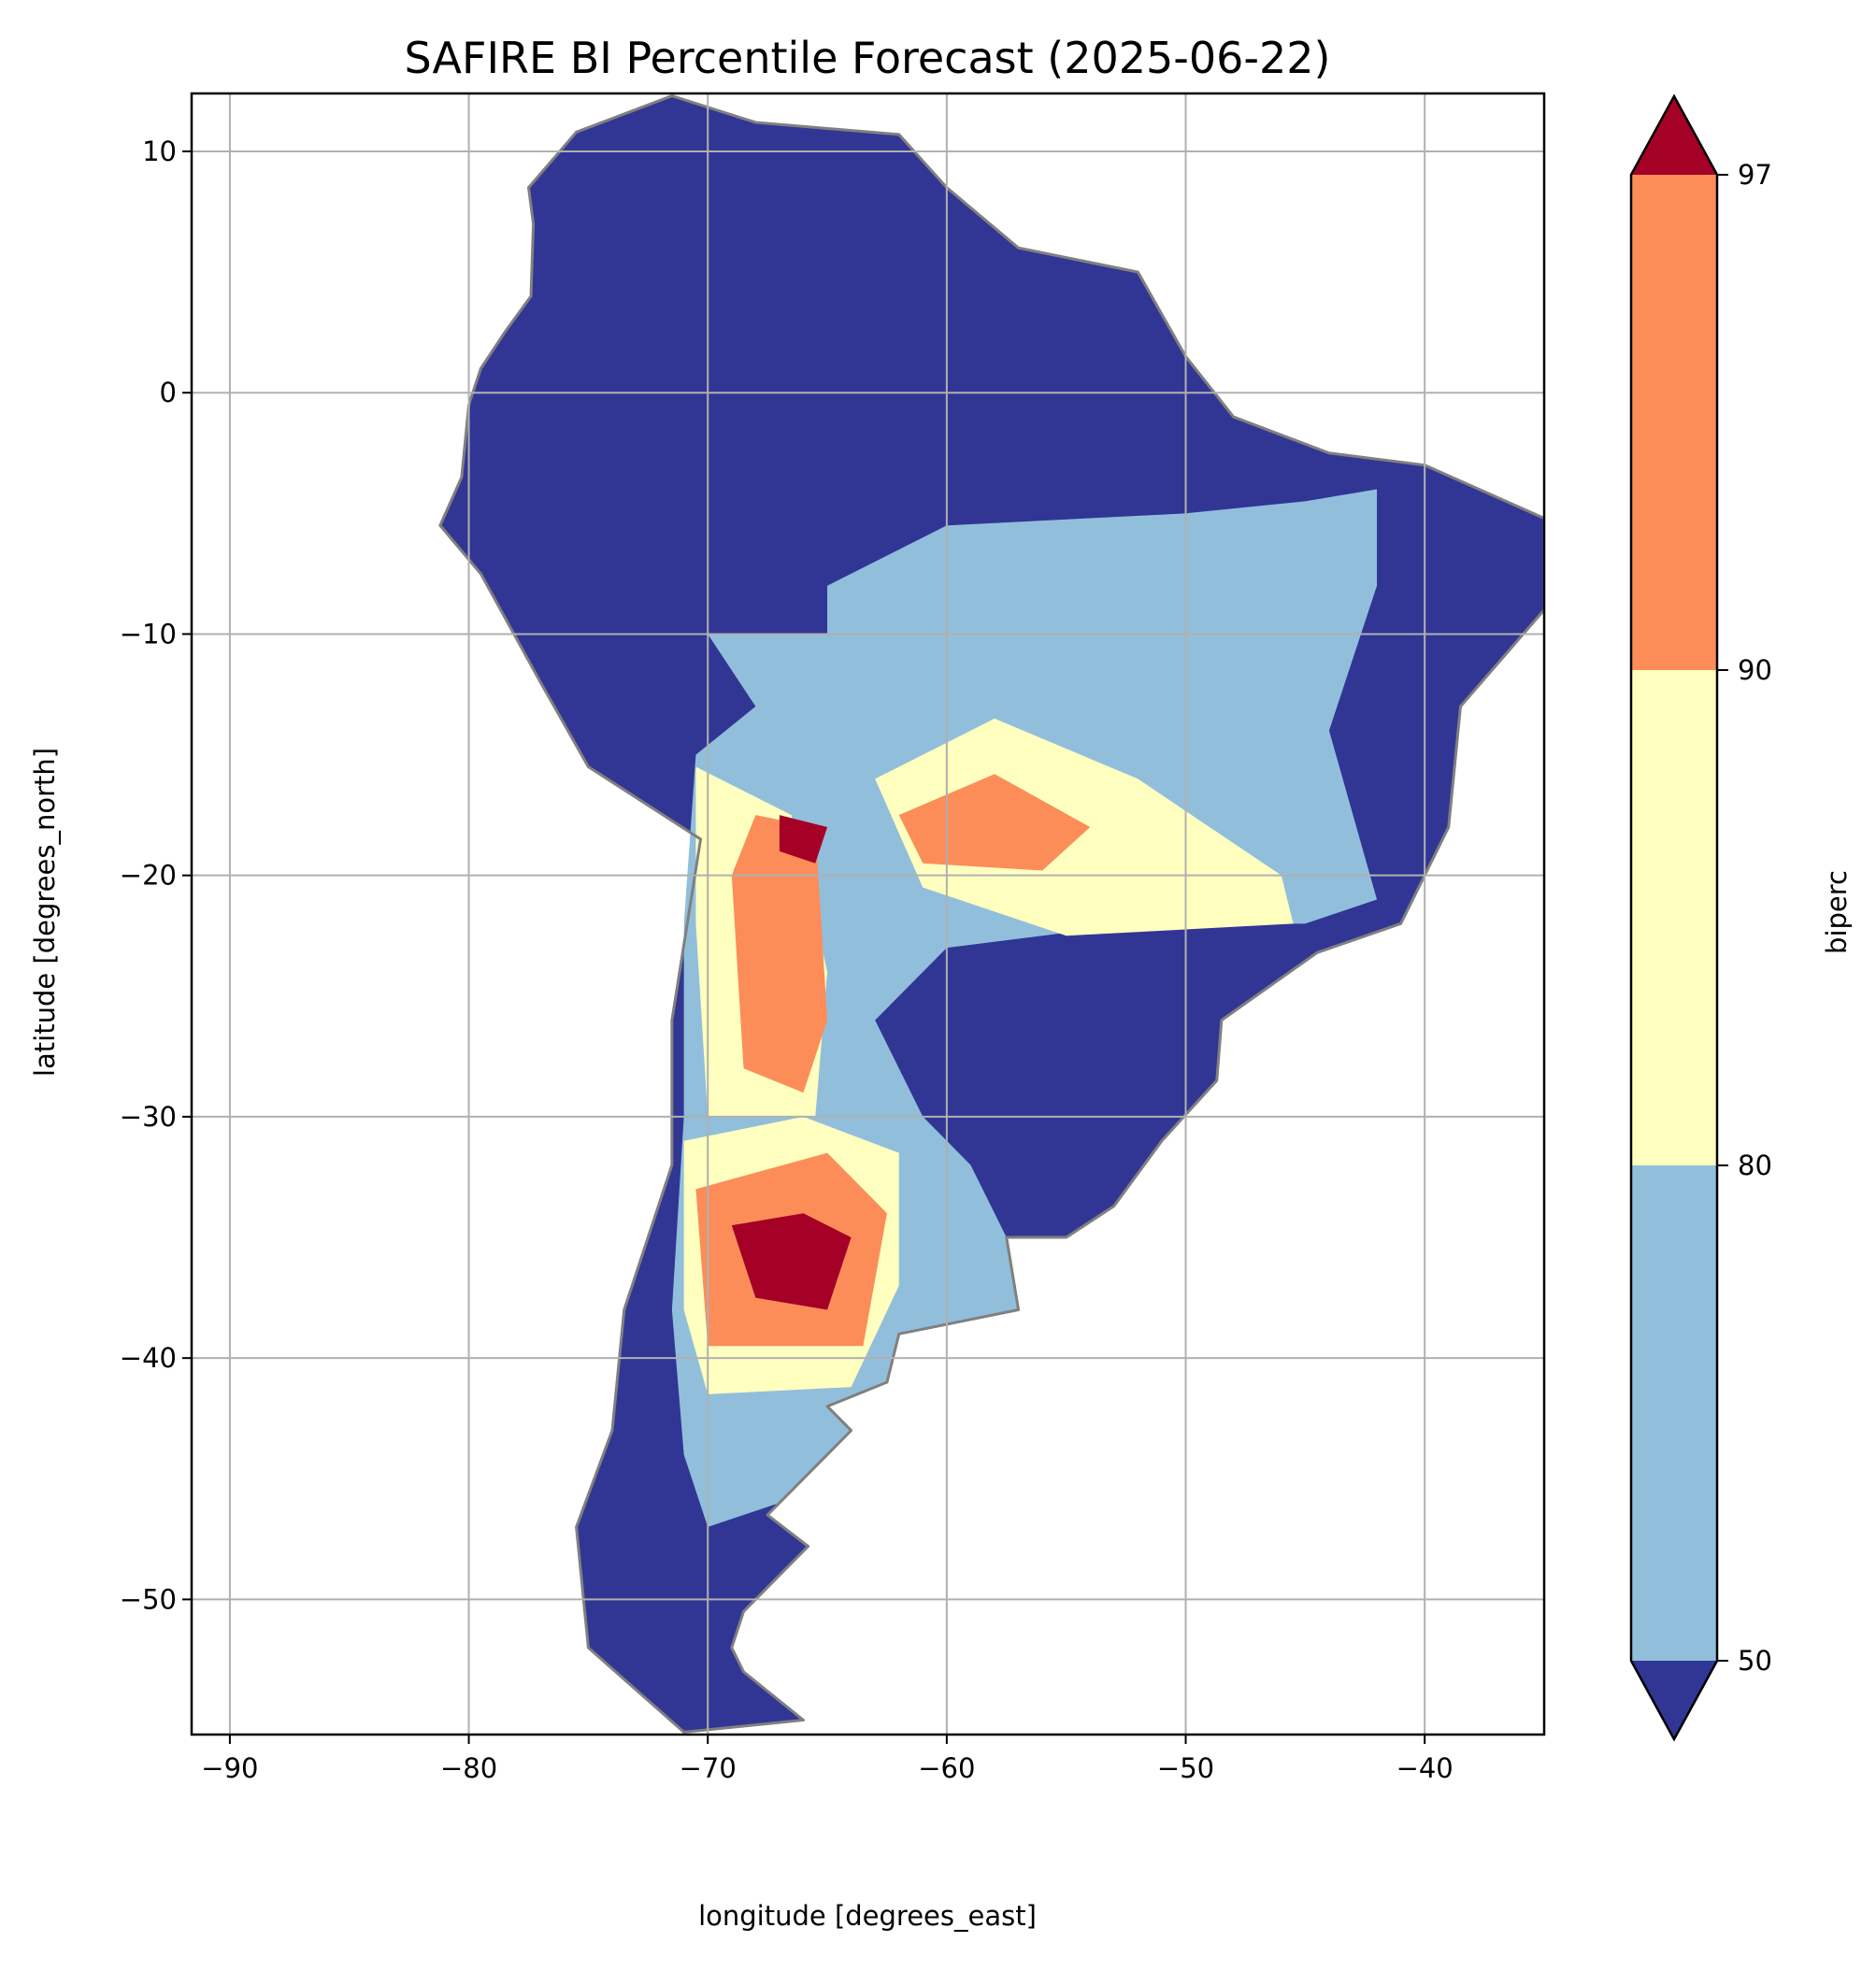 The image size is (1876, 1971). Describe the element at coordinates (149, 1117) in the screenshot. I see `y-tick-label: −30` at that location.